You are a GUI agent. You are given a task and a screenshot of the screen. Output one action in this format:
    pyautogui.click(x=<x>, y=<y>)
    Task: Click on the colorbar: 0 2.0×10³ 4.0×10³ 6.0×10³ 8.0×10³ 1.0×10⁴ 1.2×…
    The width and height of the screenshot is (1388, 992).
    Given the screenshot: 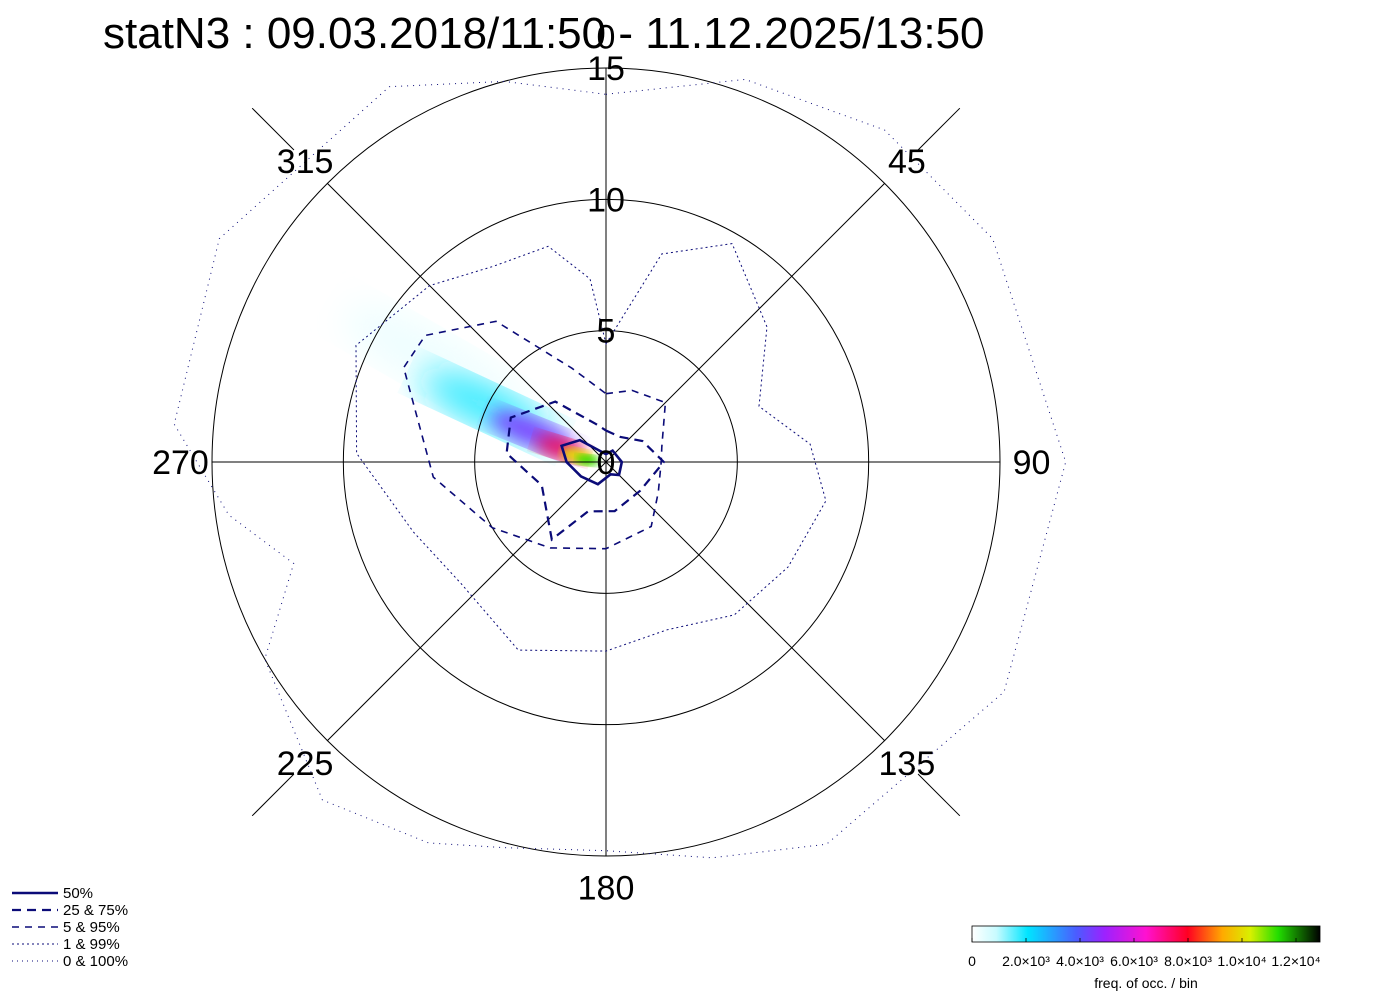 What is the action you would take?
    pyautogui.click(x=1144, y=958)
    